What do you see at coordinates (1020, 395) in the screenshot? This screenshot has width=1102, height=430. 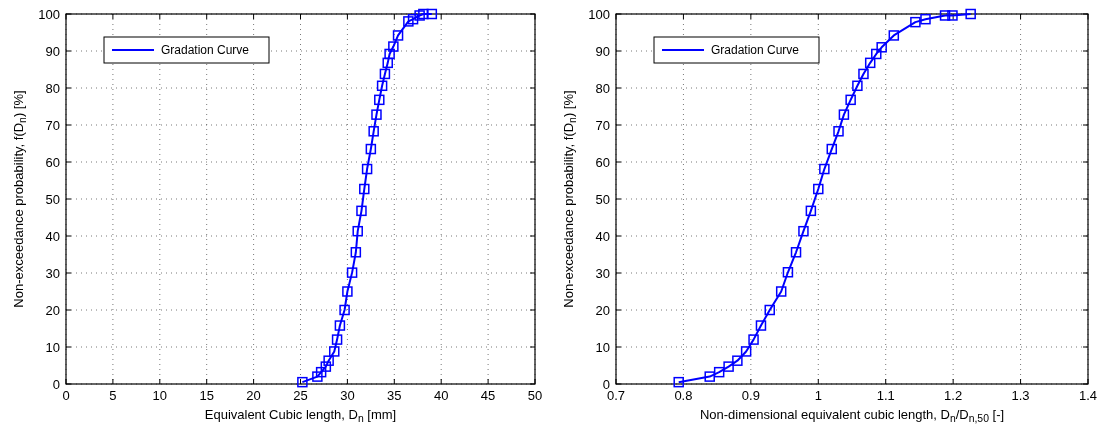 I see `x-tick-label: 1.3` at bounding box center [1020, 395].